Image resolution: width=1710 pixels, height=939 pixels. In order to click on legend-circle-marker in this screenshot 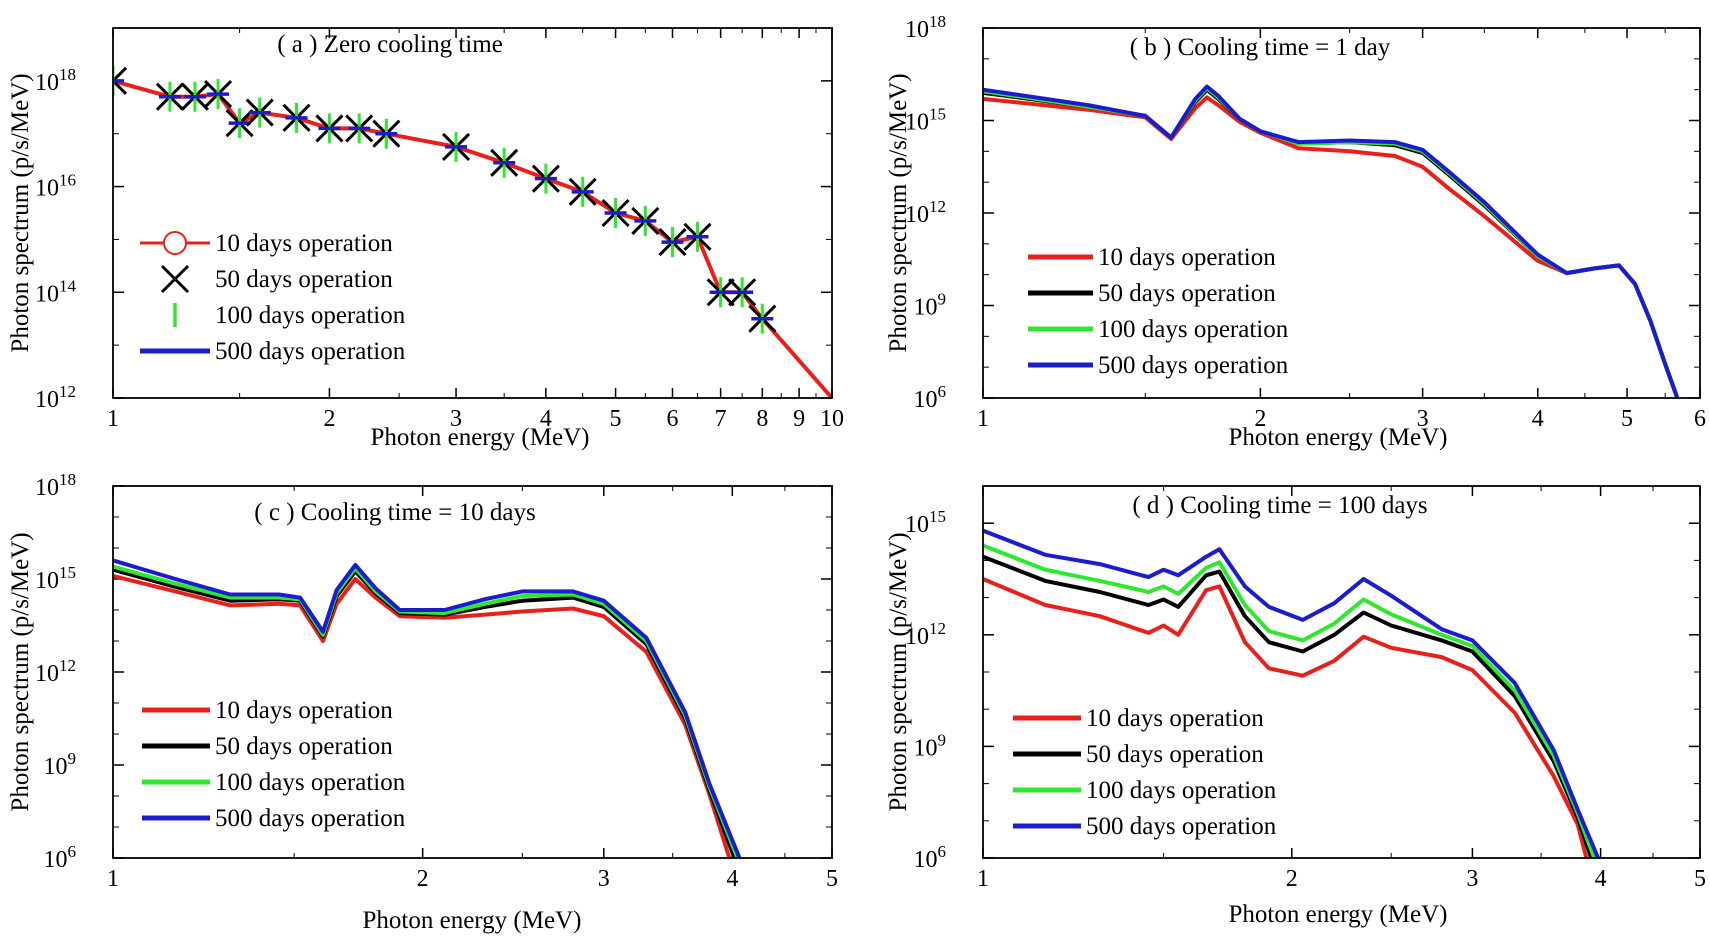, I will do `click(175, 243)`.